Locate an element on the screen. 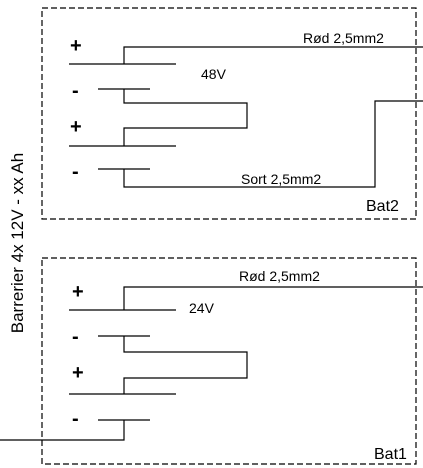 The height and width of the screenshot is (468, 423). bat2-red-wire is located at coordinates (273, 55).